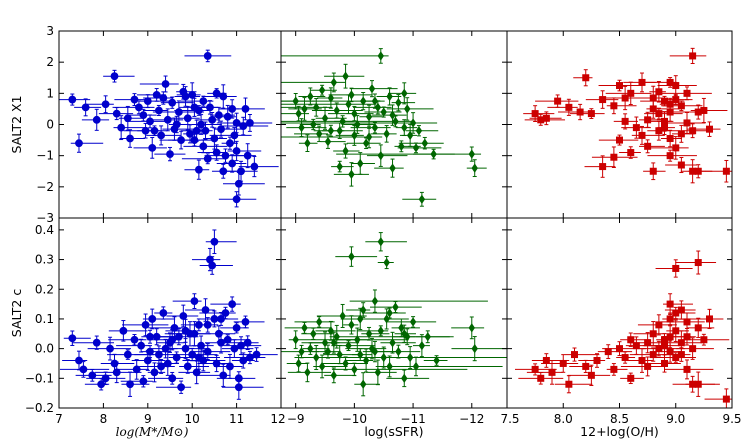  Describe the element at coordinates (471, 419) in the screenshot. I see `x-tick-label: −12` at that location.